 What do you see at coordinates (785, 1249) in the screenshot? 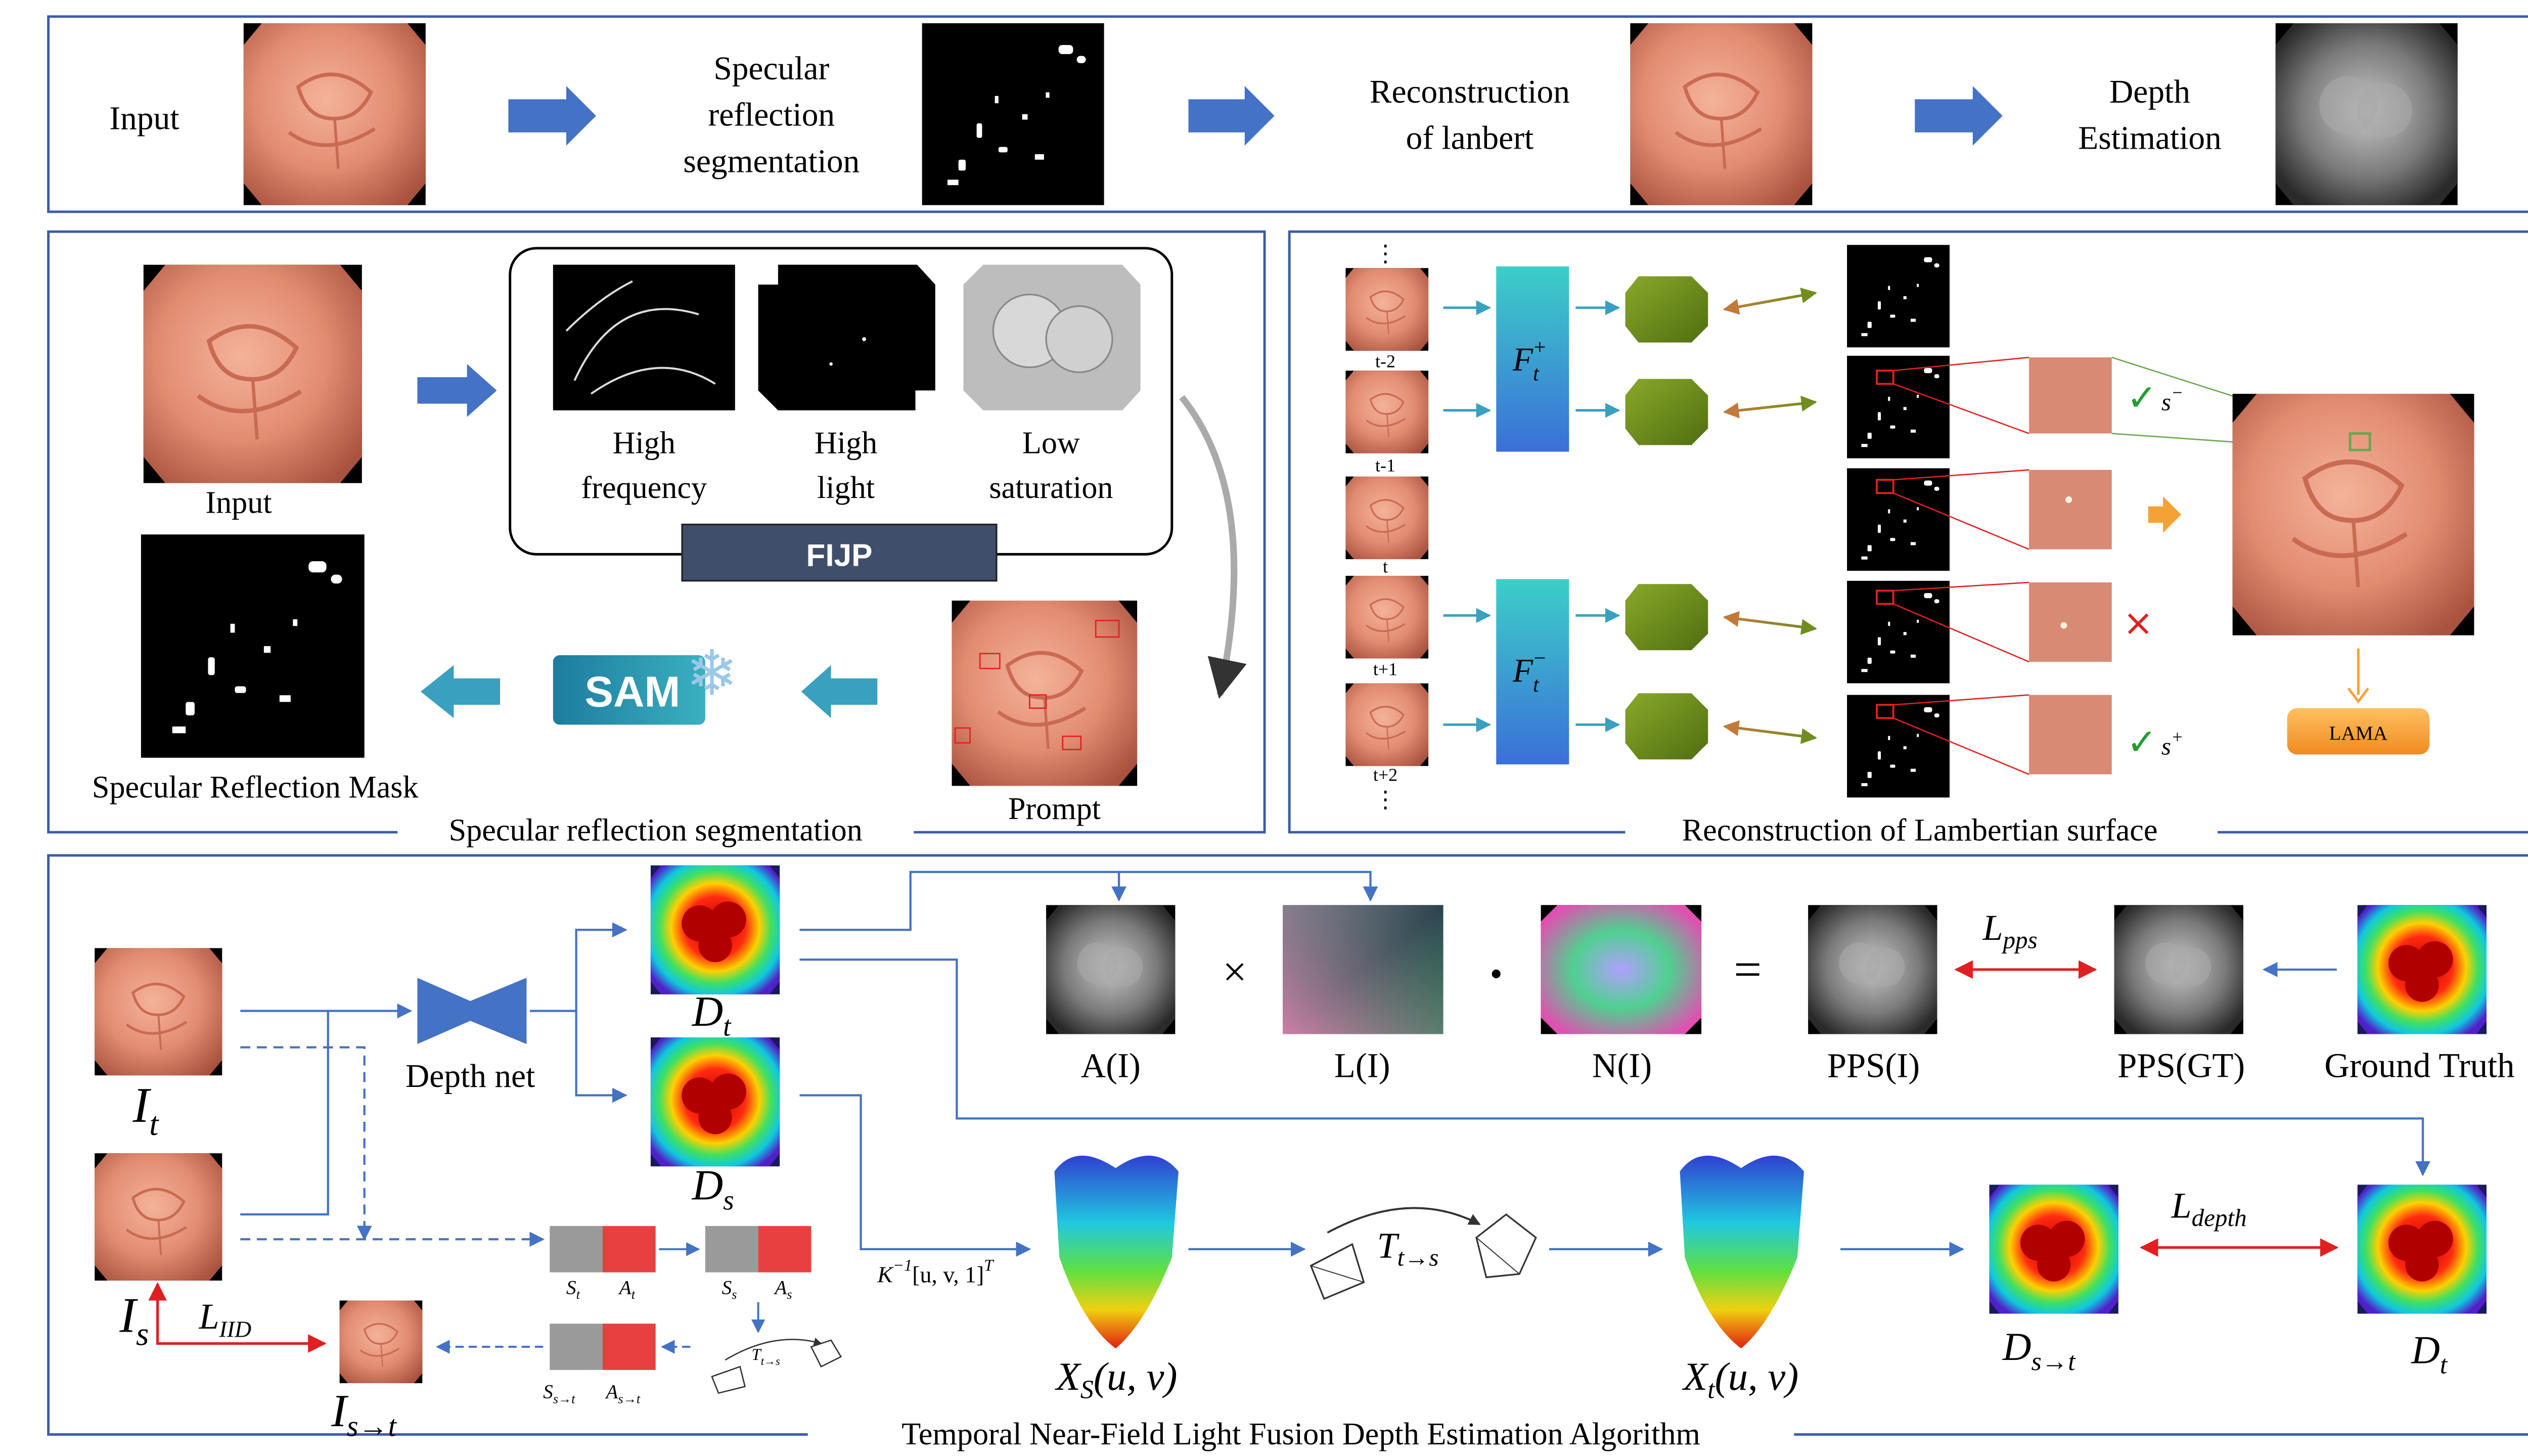
I see `As-image` at bounding box center [785, 1249].